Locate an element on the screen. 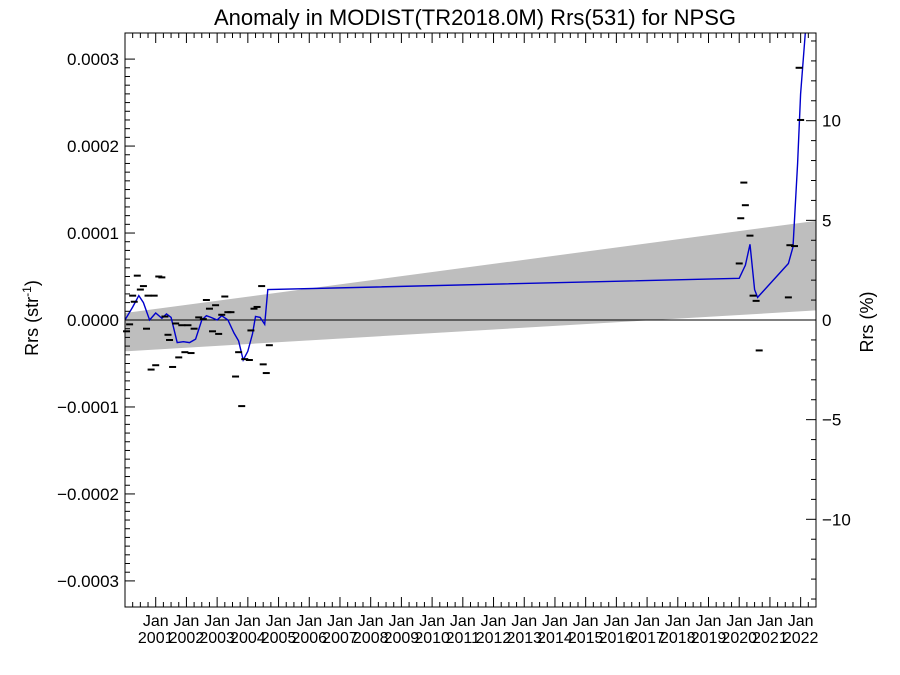 The image size is (900, 675). x-tick-year: 2020 is located at coordinates (739, 638).